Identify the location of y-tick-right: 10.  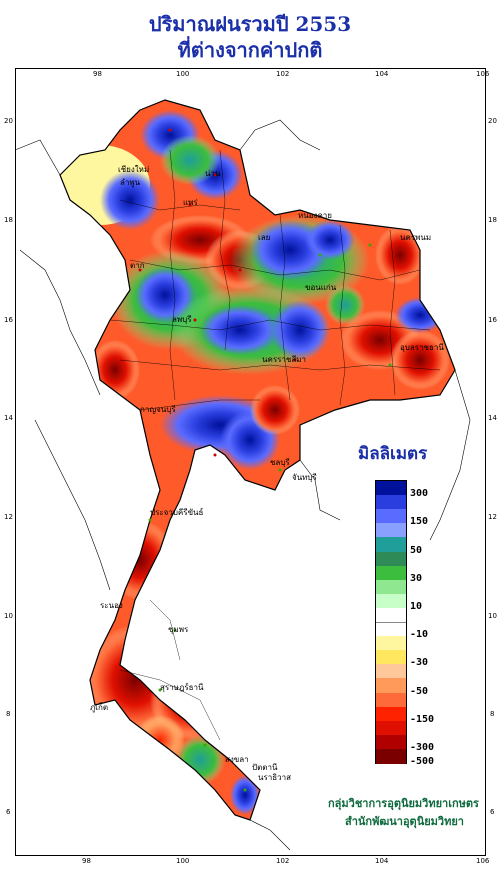
(492, 616).